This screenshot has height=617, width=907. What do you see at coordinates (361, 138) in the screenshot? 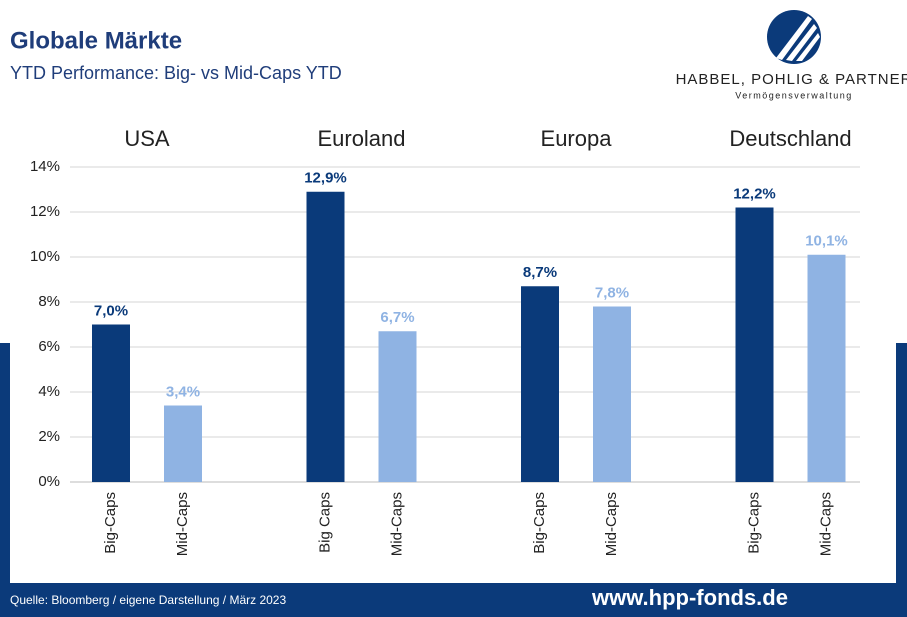
I see `group-label: Euroland` at bounding box center [361, 138].